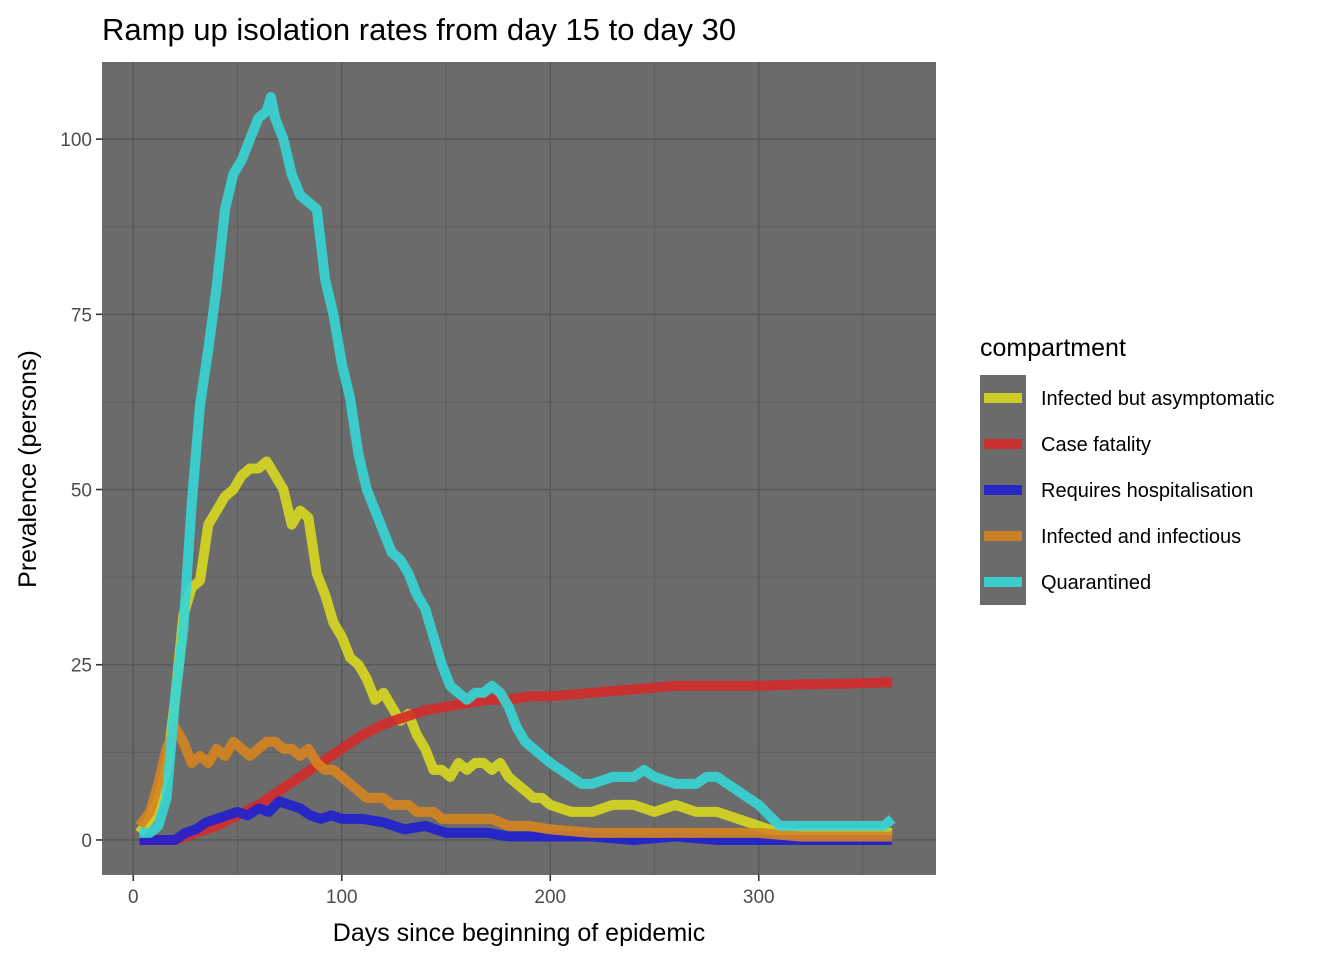 The height and width of the screenshot is (960, 1344). What do you see at coordinates (1053, 348) in the screenshot?
I see `legend-title: compartment` at bounding box center [1053, 348].